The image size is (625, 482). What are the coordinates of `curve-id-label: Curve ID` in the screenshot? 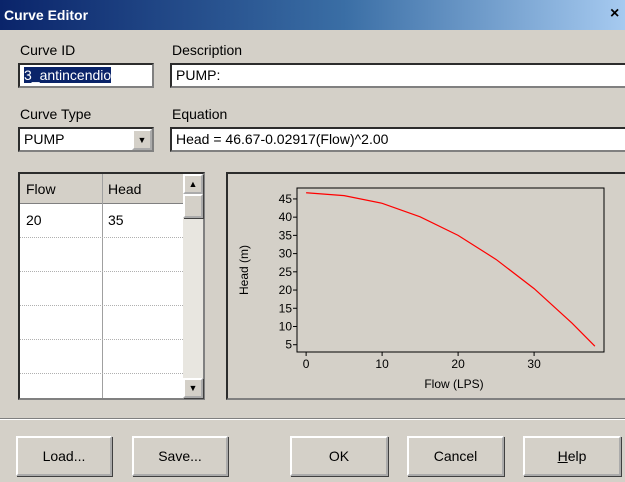 It's located at (48, 50).